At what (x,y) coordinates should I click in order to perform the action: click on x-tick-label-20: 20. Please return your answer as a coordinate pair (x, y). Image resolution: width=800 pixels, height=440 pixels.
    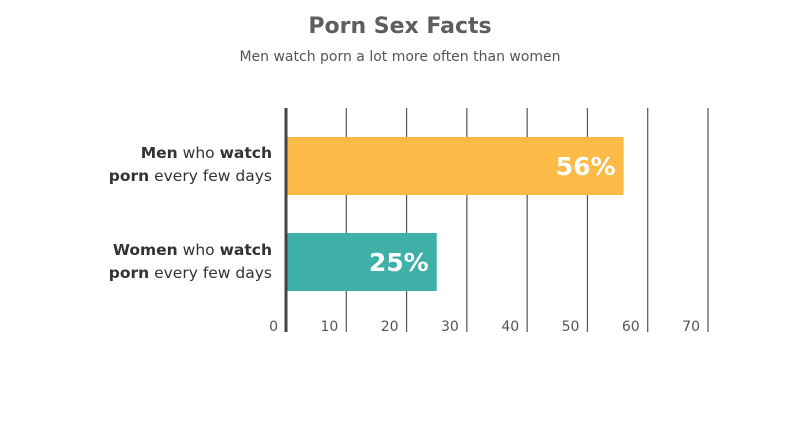
    Looking at the image, I should click on (390, 327).